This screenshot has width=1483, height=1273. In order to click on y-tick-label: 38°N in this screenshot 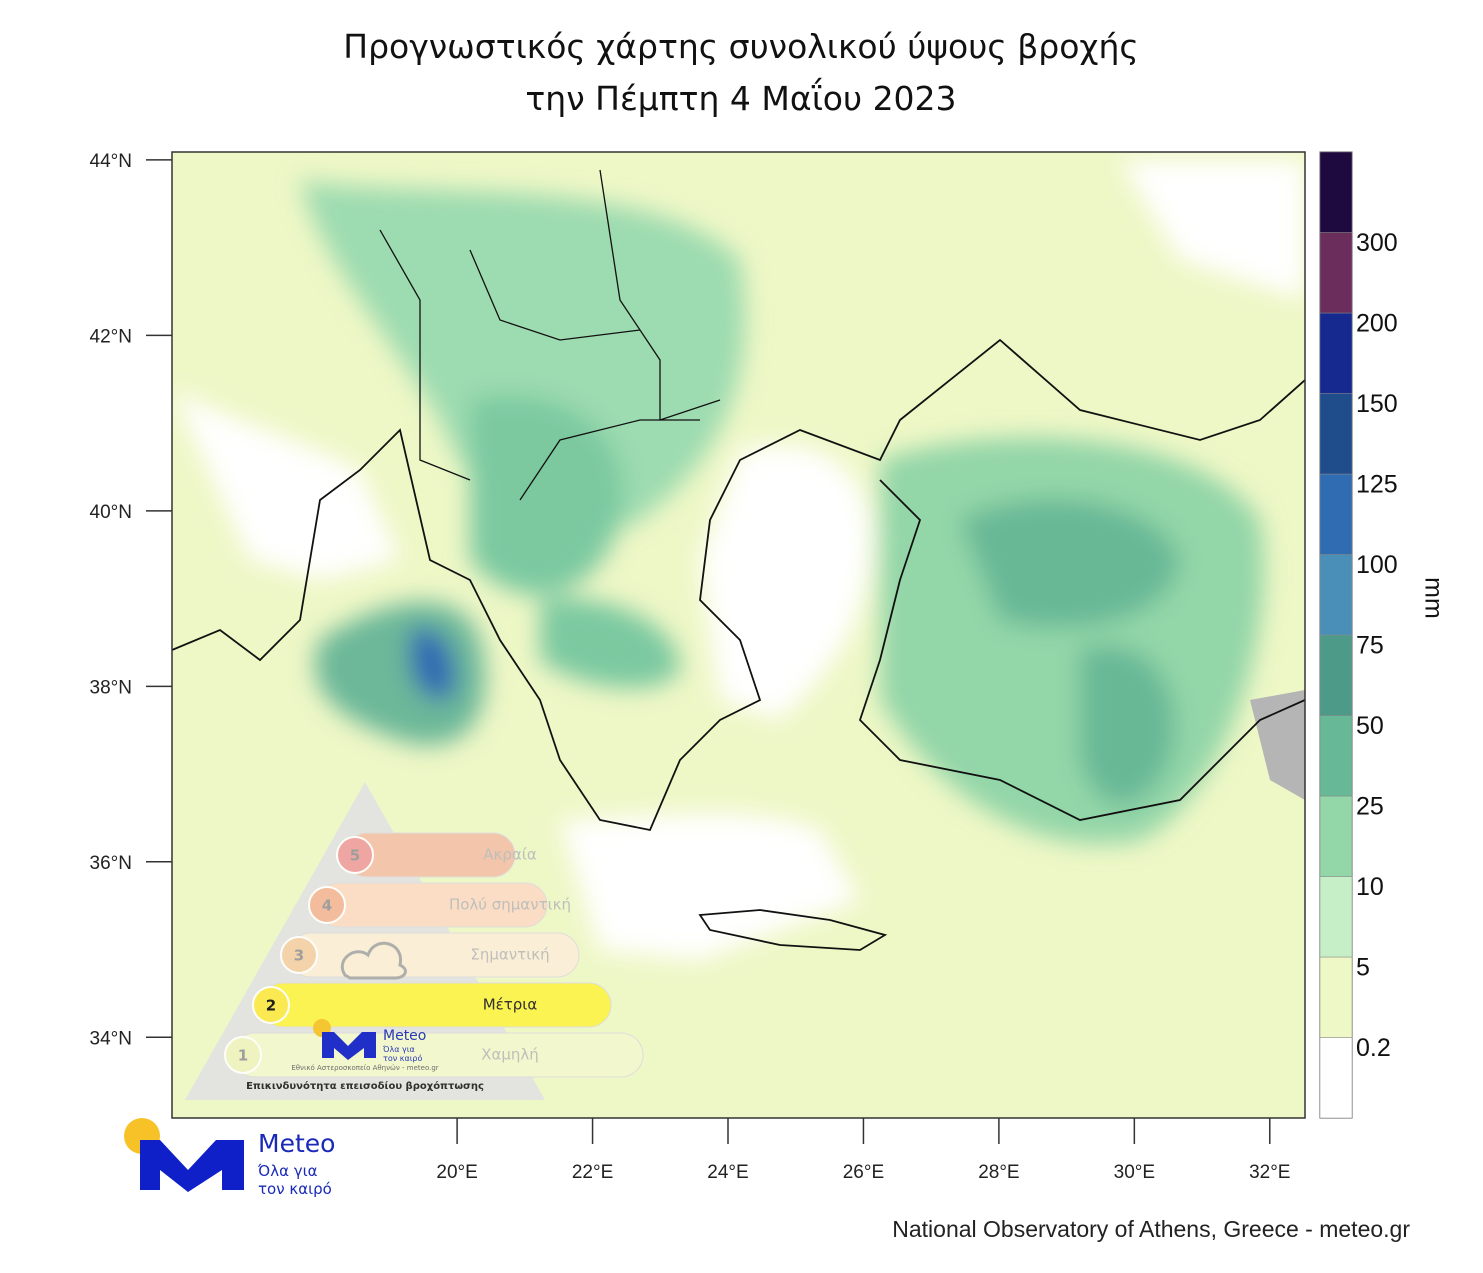, I will do `click(111, 687)`.